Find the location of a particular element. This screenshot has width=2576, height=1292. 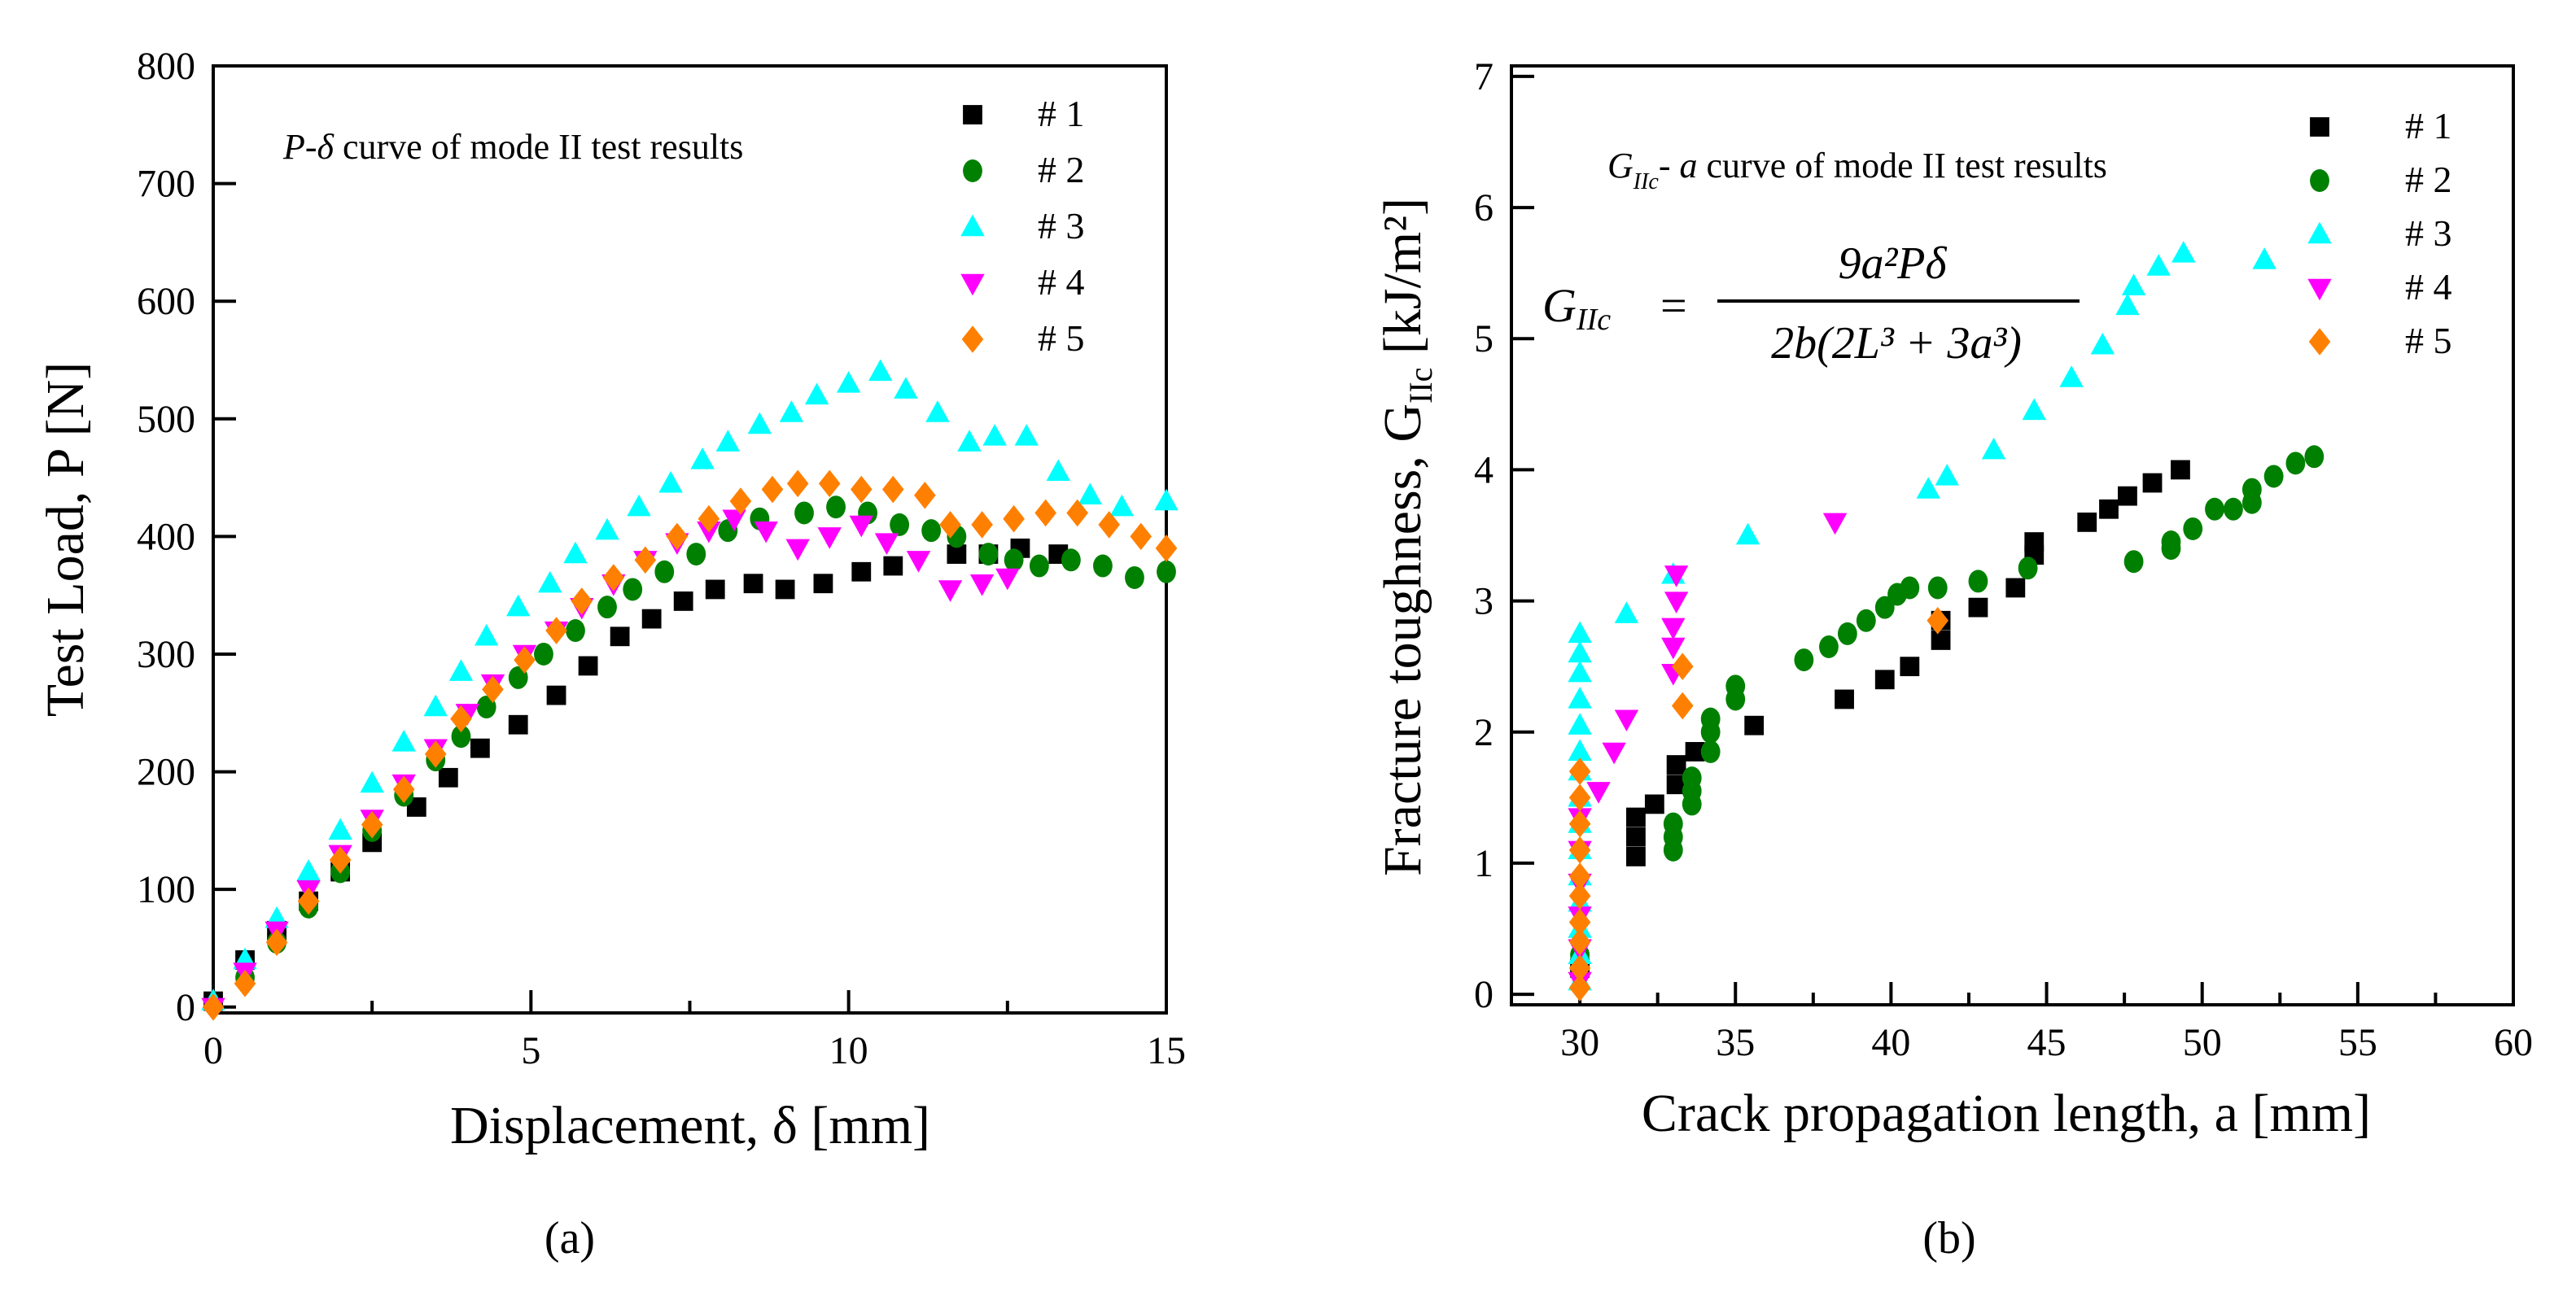

y-tick-label: 200 is located at coordinates (166, 773).